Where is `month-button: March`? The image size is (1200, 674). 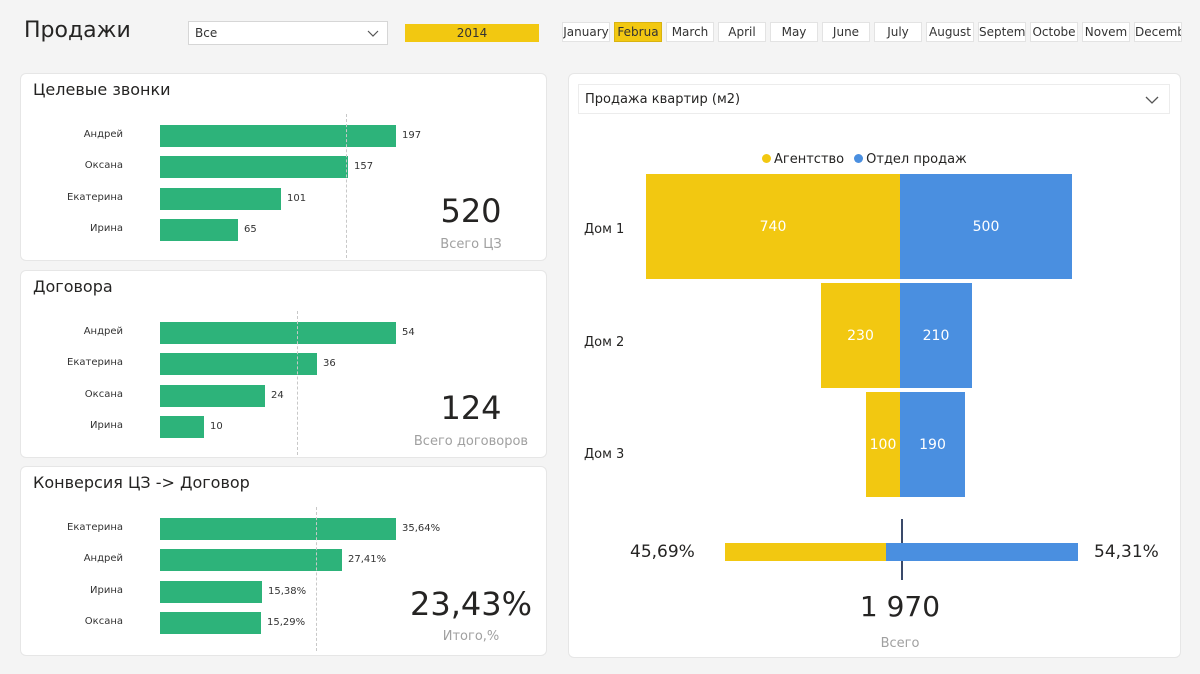 month-button: March is located at coordinates (690, 32).